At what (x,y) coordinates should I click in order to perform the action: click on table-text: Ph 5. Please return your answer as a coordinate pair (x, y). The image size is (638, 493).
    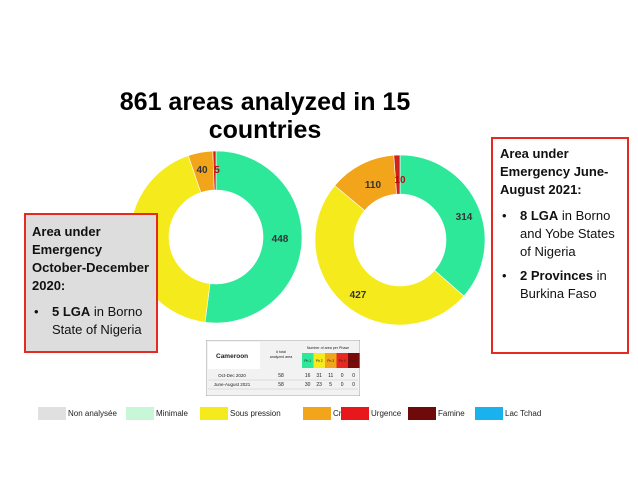
    Looking at the image, I should click on (353, 361).